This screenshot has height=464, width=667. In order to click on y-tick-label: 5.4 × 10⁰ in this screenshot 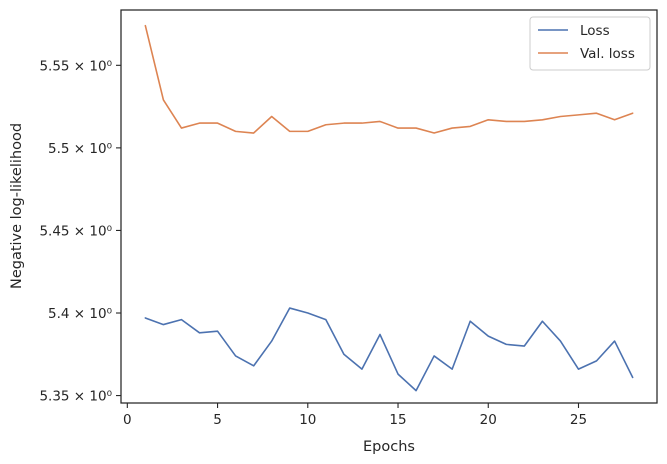, I will do `click(80, 314)`.